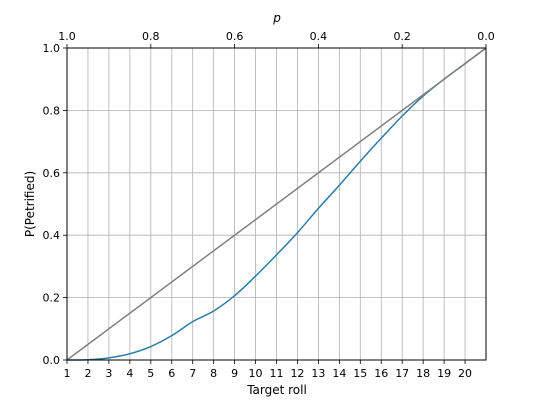  Describe the element at coordinates (52, 173) in the screenshot. I see `y-tick-label: 0.6` at that location.